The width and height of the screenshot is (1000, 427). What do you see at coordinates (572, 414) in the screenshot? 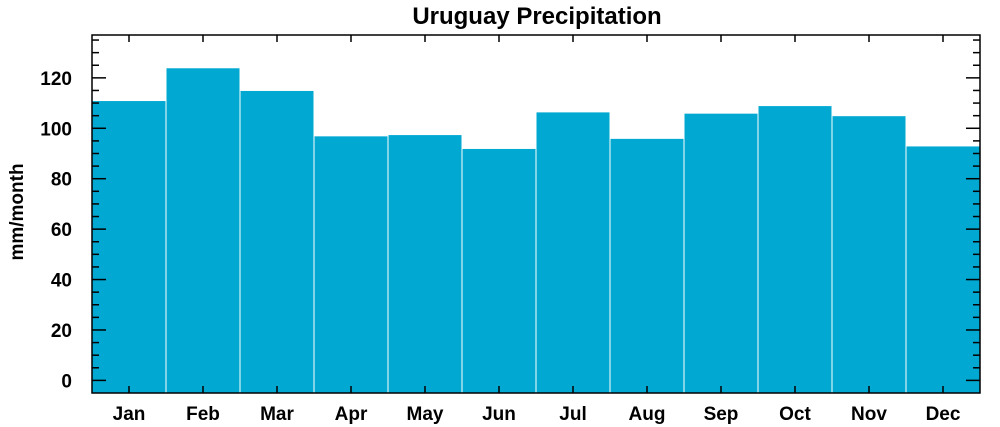
I see `x-tick-label: Jul` at bounding box center [572, 414].